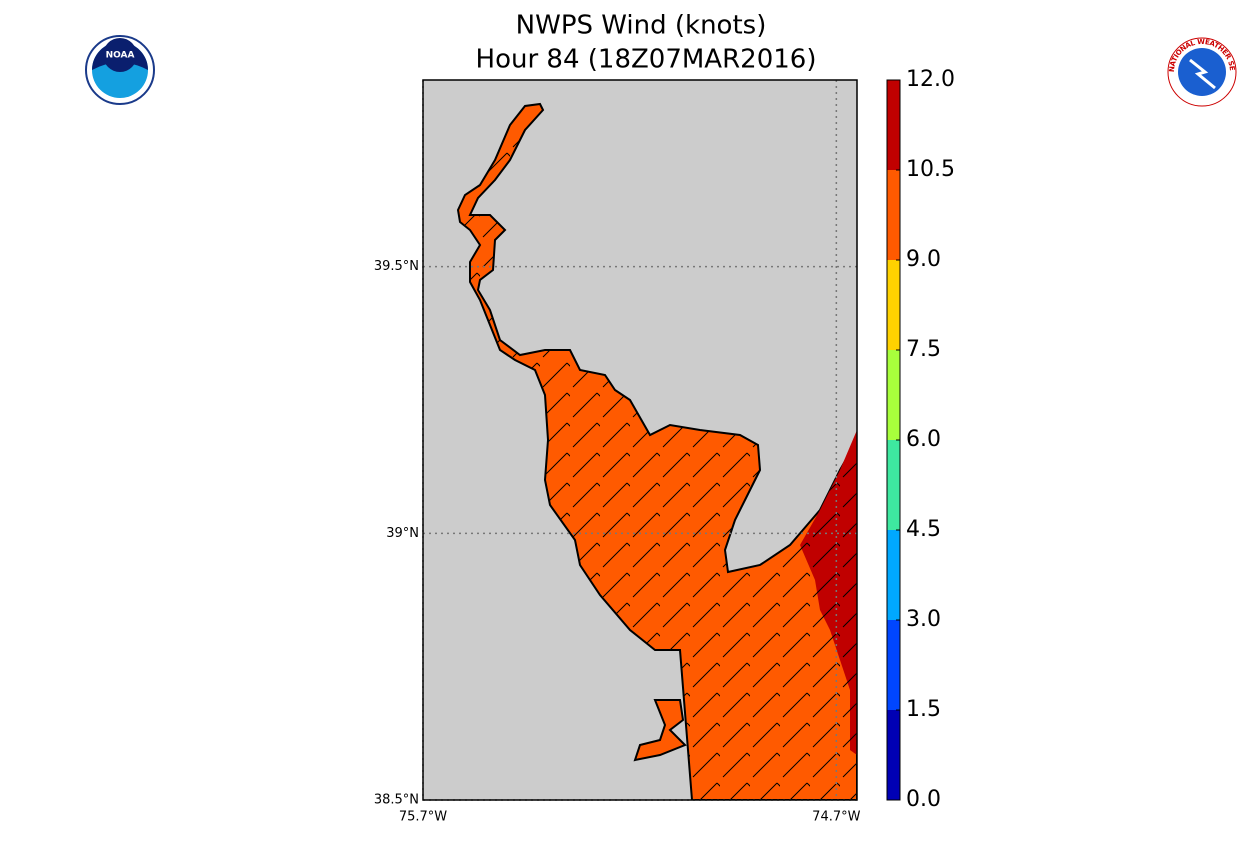 The image size is (1259, 841). Describe the element at coordinates (646, 60) in the screenshot. I see `subtitle: Hour 84 (18Z07MAR2016)` at that location.